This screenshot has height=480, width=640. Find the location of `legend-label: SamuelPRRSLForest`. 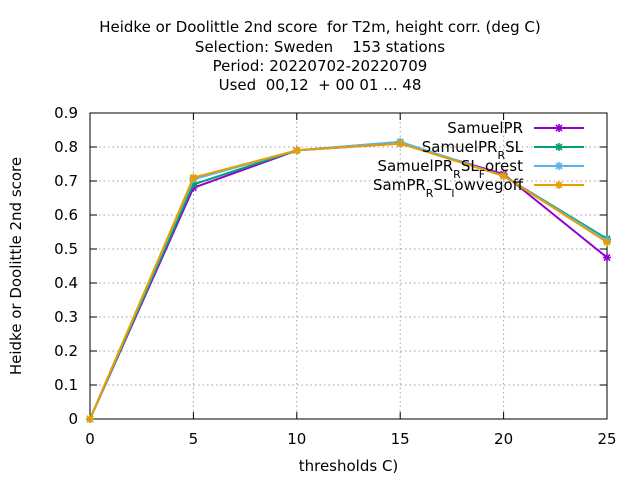

legend-label: SamuelPRRSLForest is located at coordinates (450, 169).